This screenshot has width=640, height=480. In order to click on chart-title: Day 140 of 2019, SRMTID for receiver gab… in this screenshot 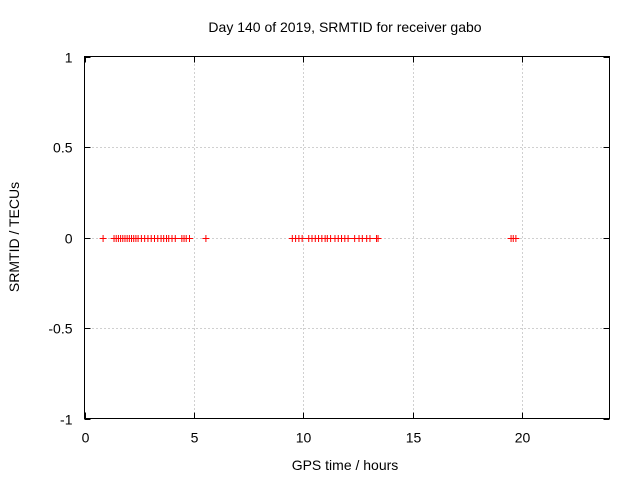, I will do `click(344, 27)`.